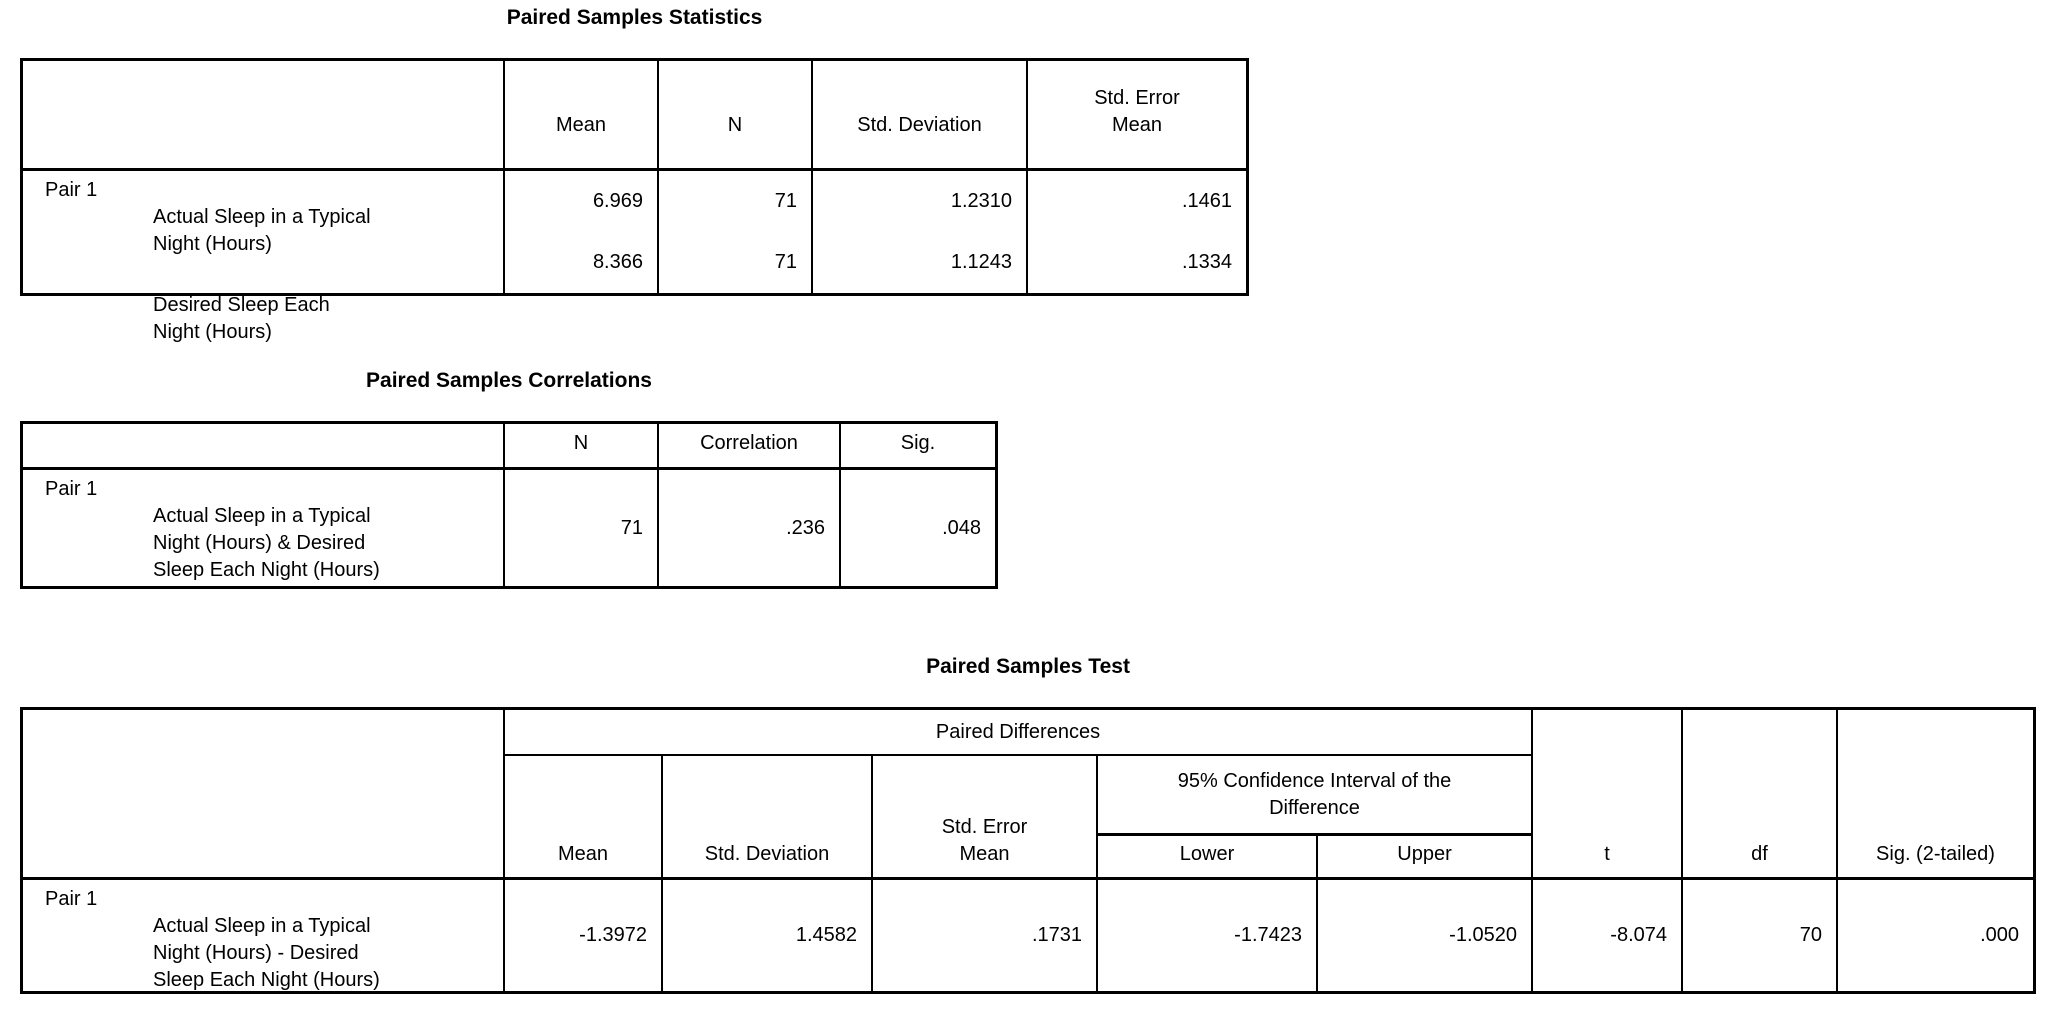  Describe the element at coordinates (1999, 935) in the screenshot. I see `test-sig-2-tailed-value: .000` at that location.